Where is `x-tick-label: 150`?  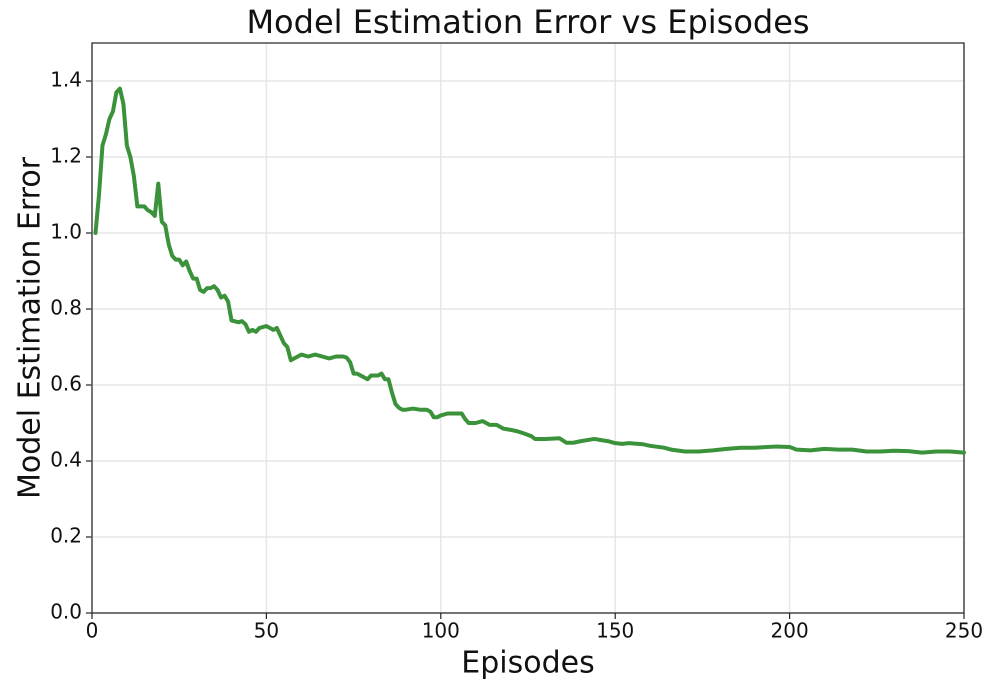
x-tick-label: 150 is located at coordinates (615, 631).